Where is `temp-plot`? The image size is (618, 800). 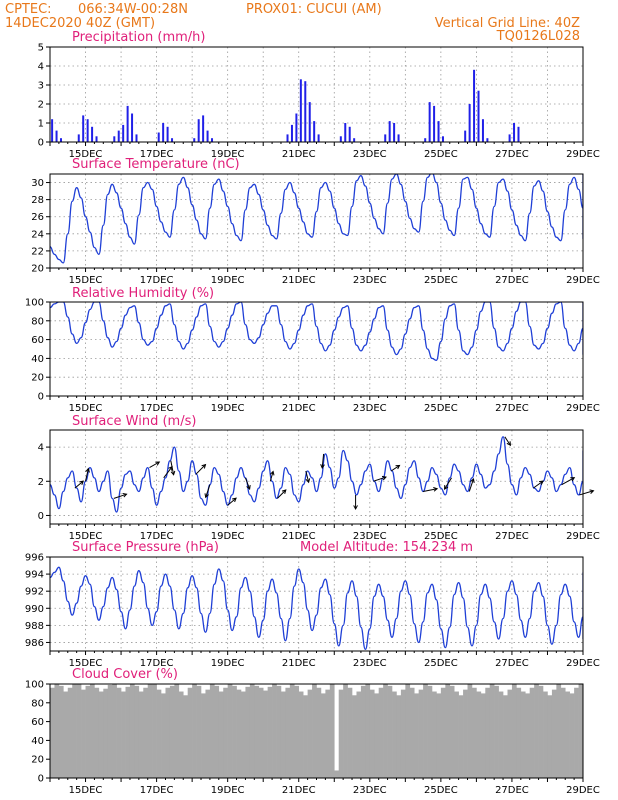 temp-plot is located at coordinates (316, 221).